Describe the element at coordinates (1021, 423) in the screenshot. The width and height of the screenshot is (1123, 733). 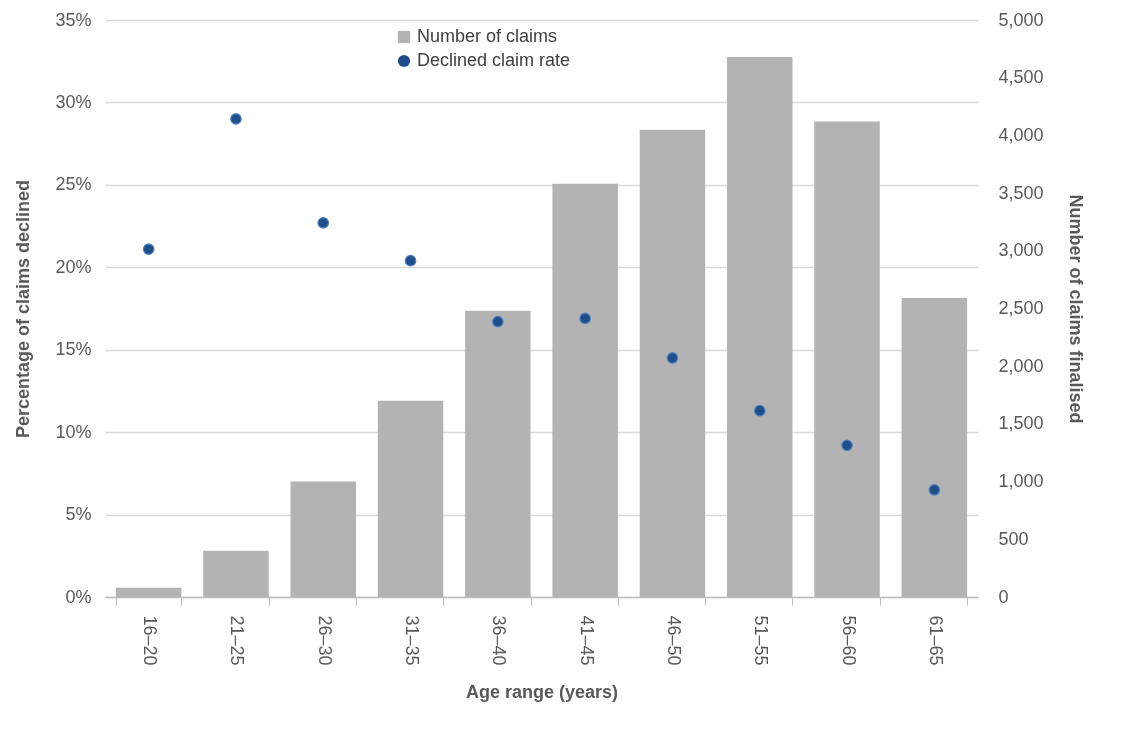
I see `y2-tick-label: 1,500` at that location.